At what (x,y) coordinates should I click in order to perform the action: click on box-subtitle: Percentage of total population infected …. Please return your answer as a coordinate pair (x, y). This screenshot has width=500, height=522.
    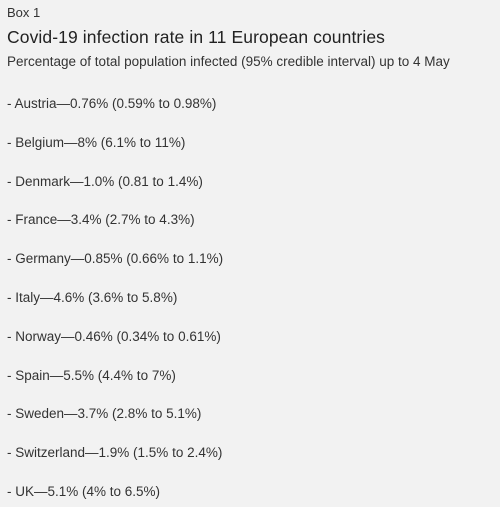
    Looking at the image, I should click on (228, 61).